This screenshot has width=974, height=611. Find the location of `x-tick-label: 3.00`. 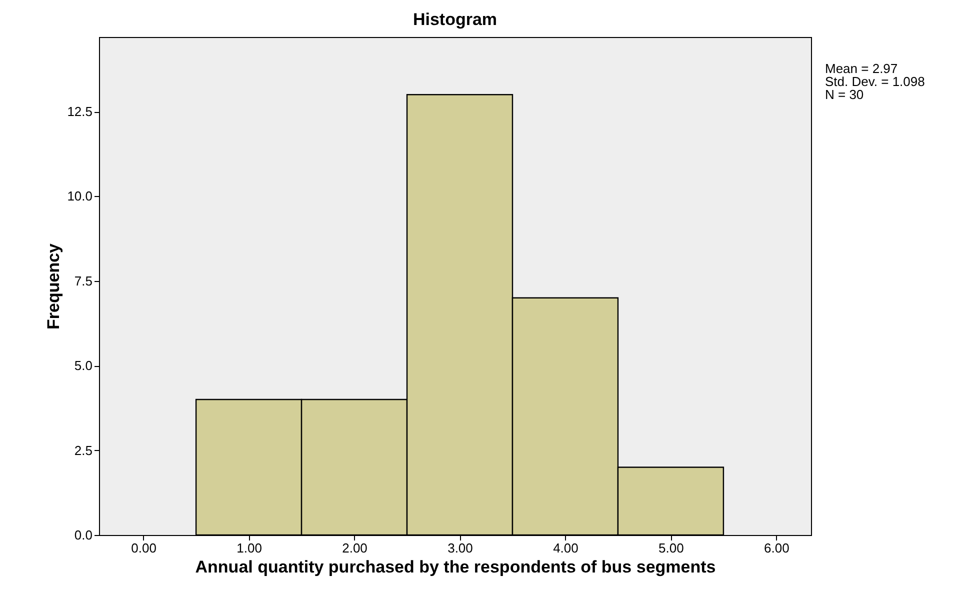

x-tick-label: 3.00 is located at coordinates (460, 548).